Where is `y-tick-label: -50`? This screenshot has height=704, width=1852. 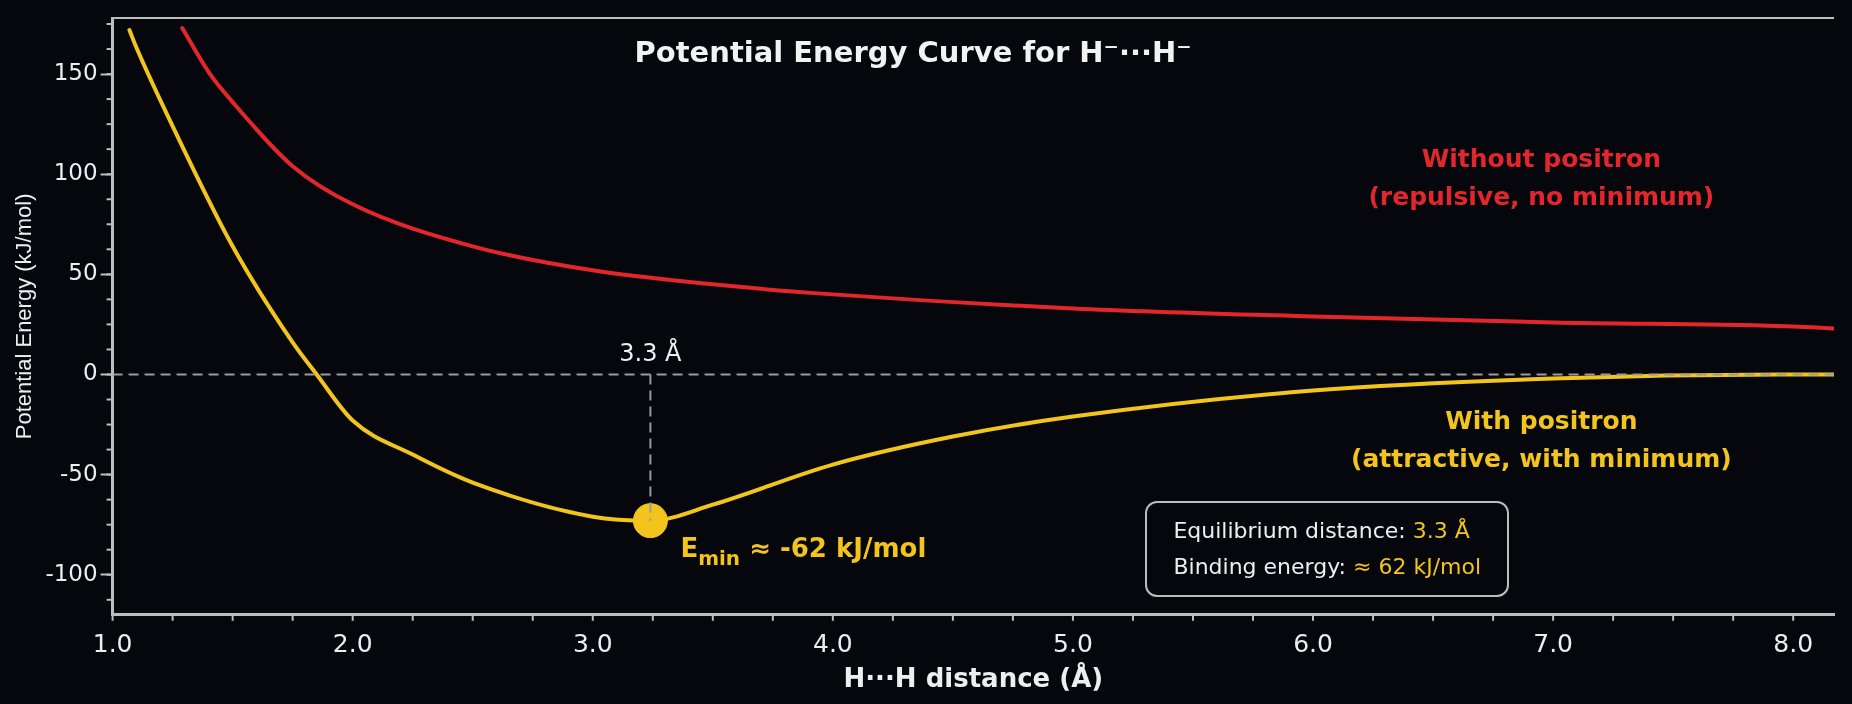 y-tick-label: -50 is located at coordinates (79, 472).